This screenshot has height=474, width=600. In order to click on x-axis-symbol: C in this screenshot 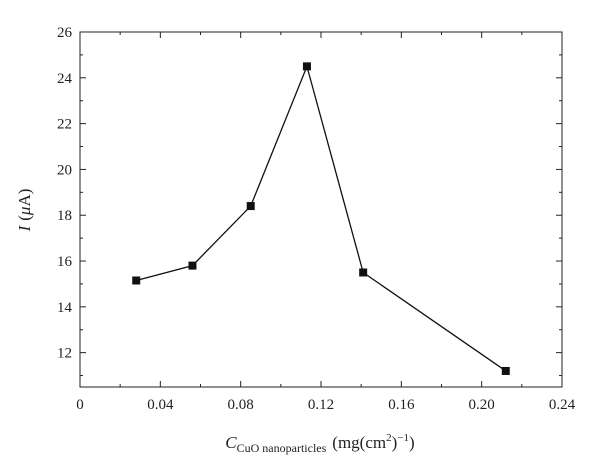, I will do `click(231, 442)`.